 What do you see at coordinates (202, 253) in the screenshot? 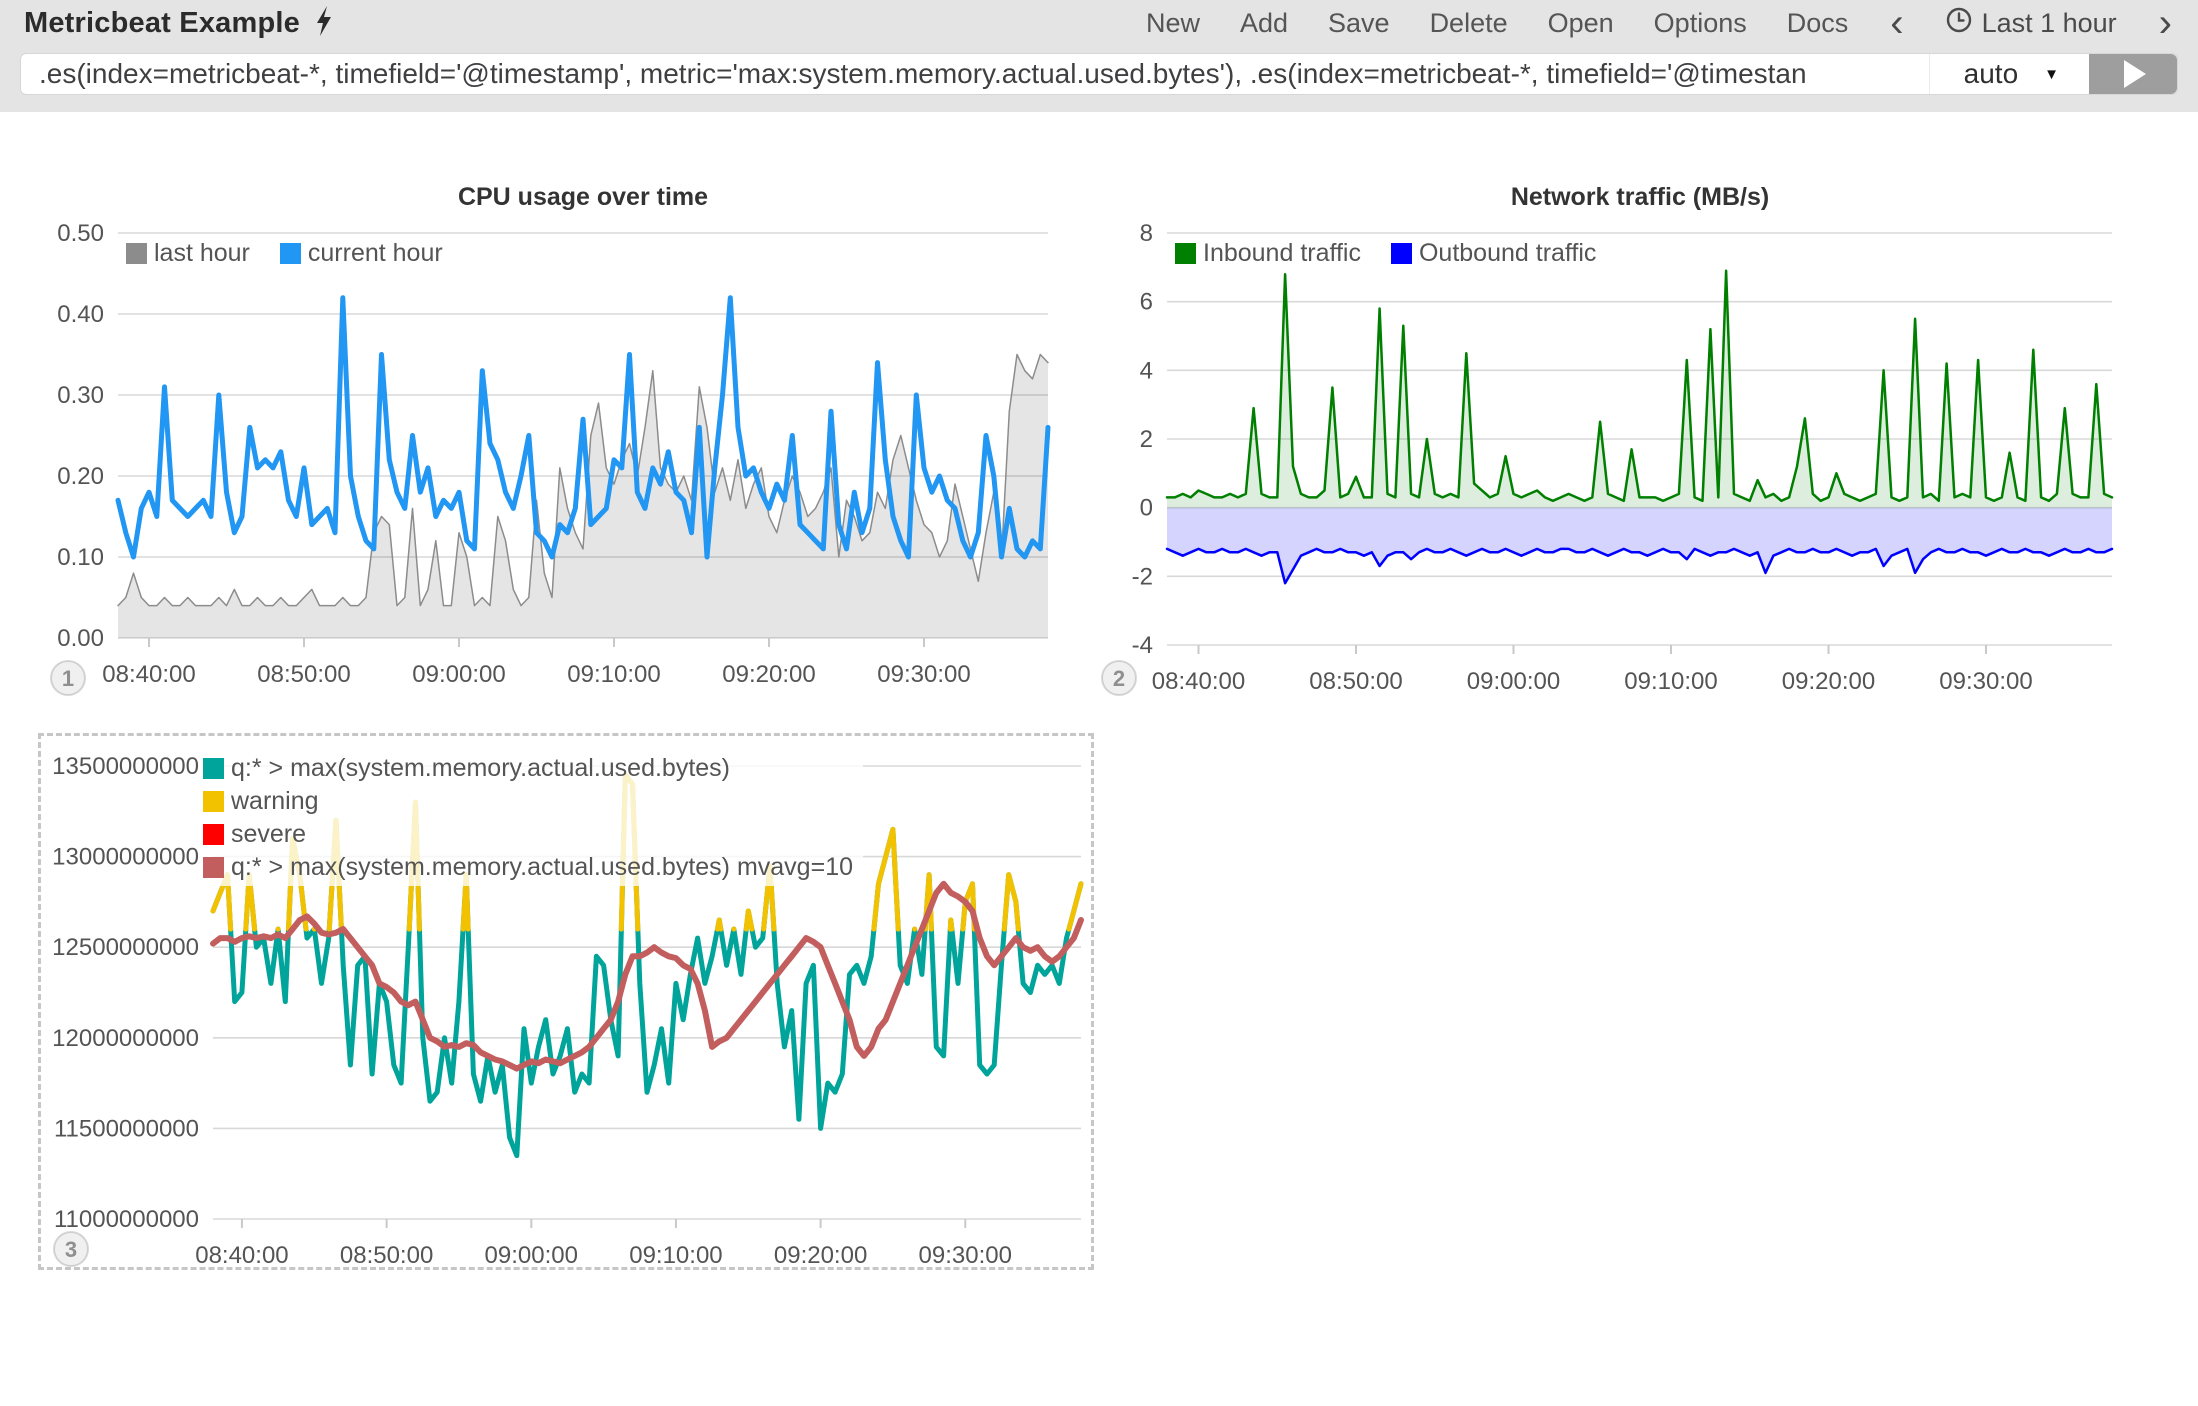
I see `legend-label: last hour` at bounding box center [202, 253].